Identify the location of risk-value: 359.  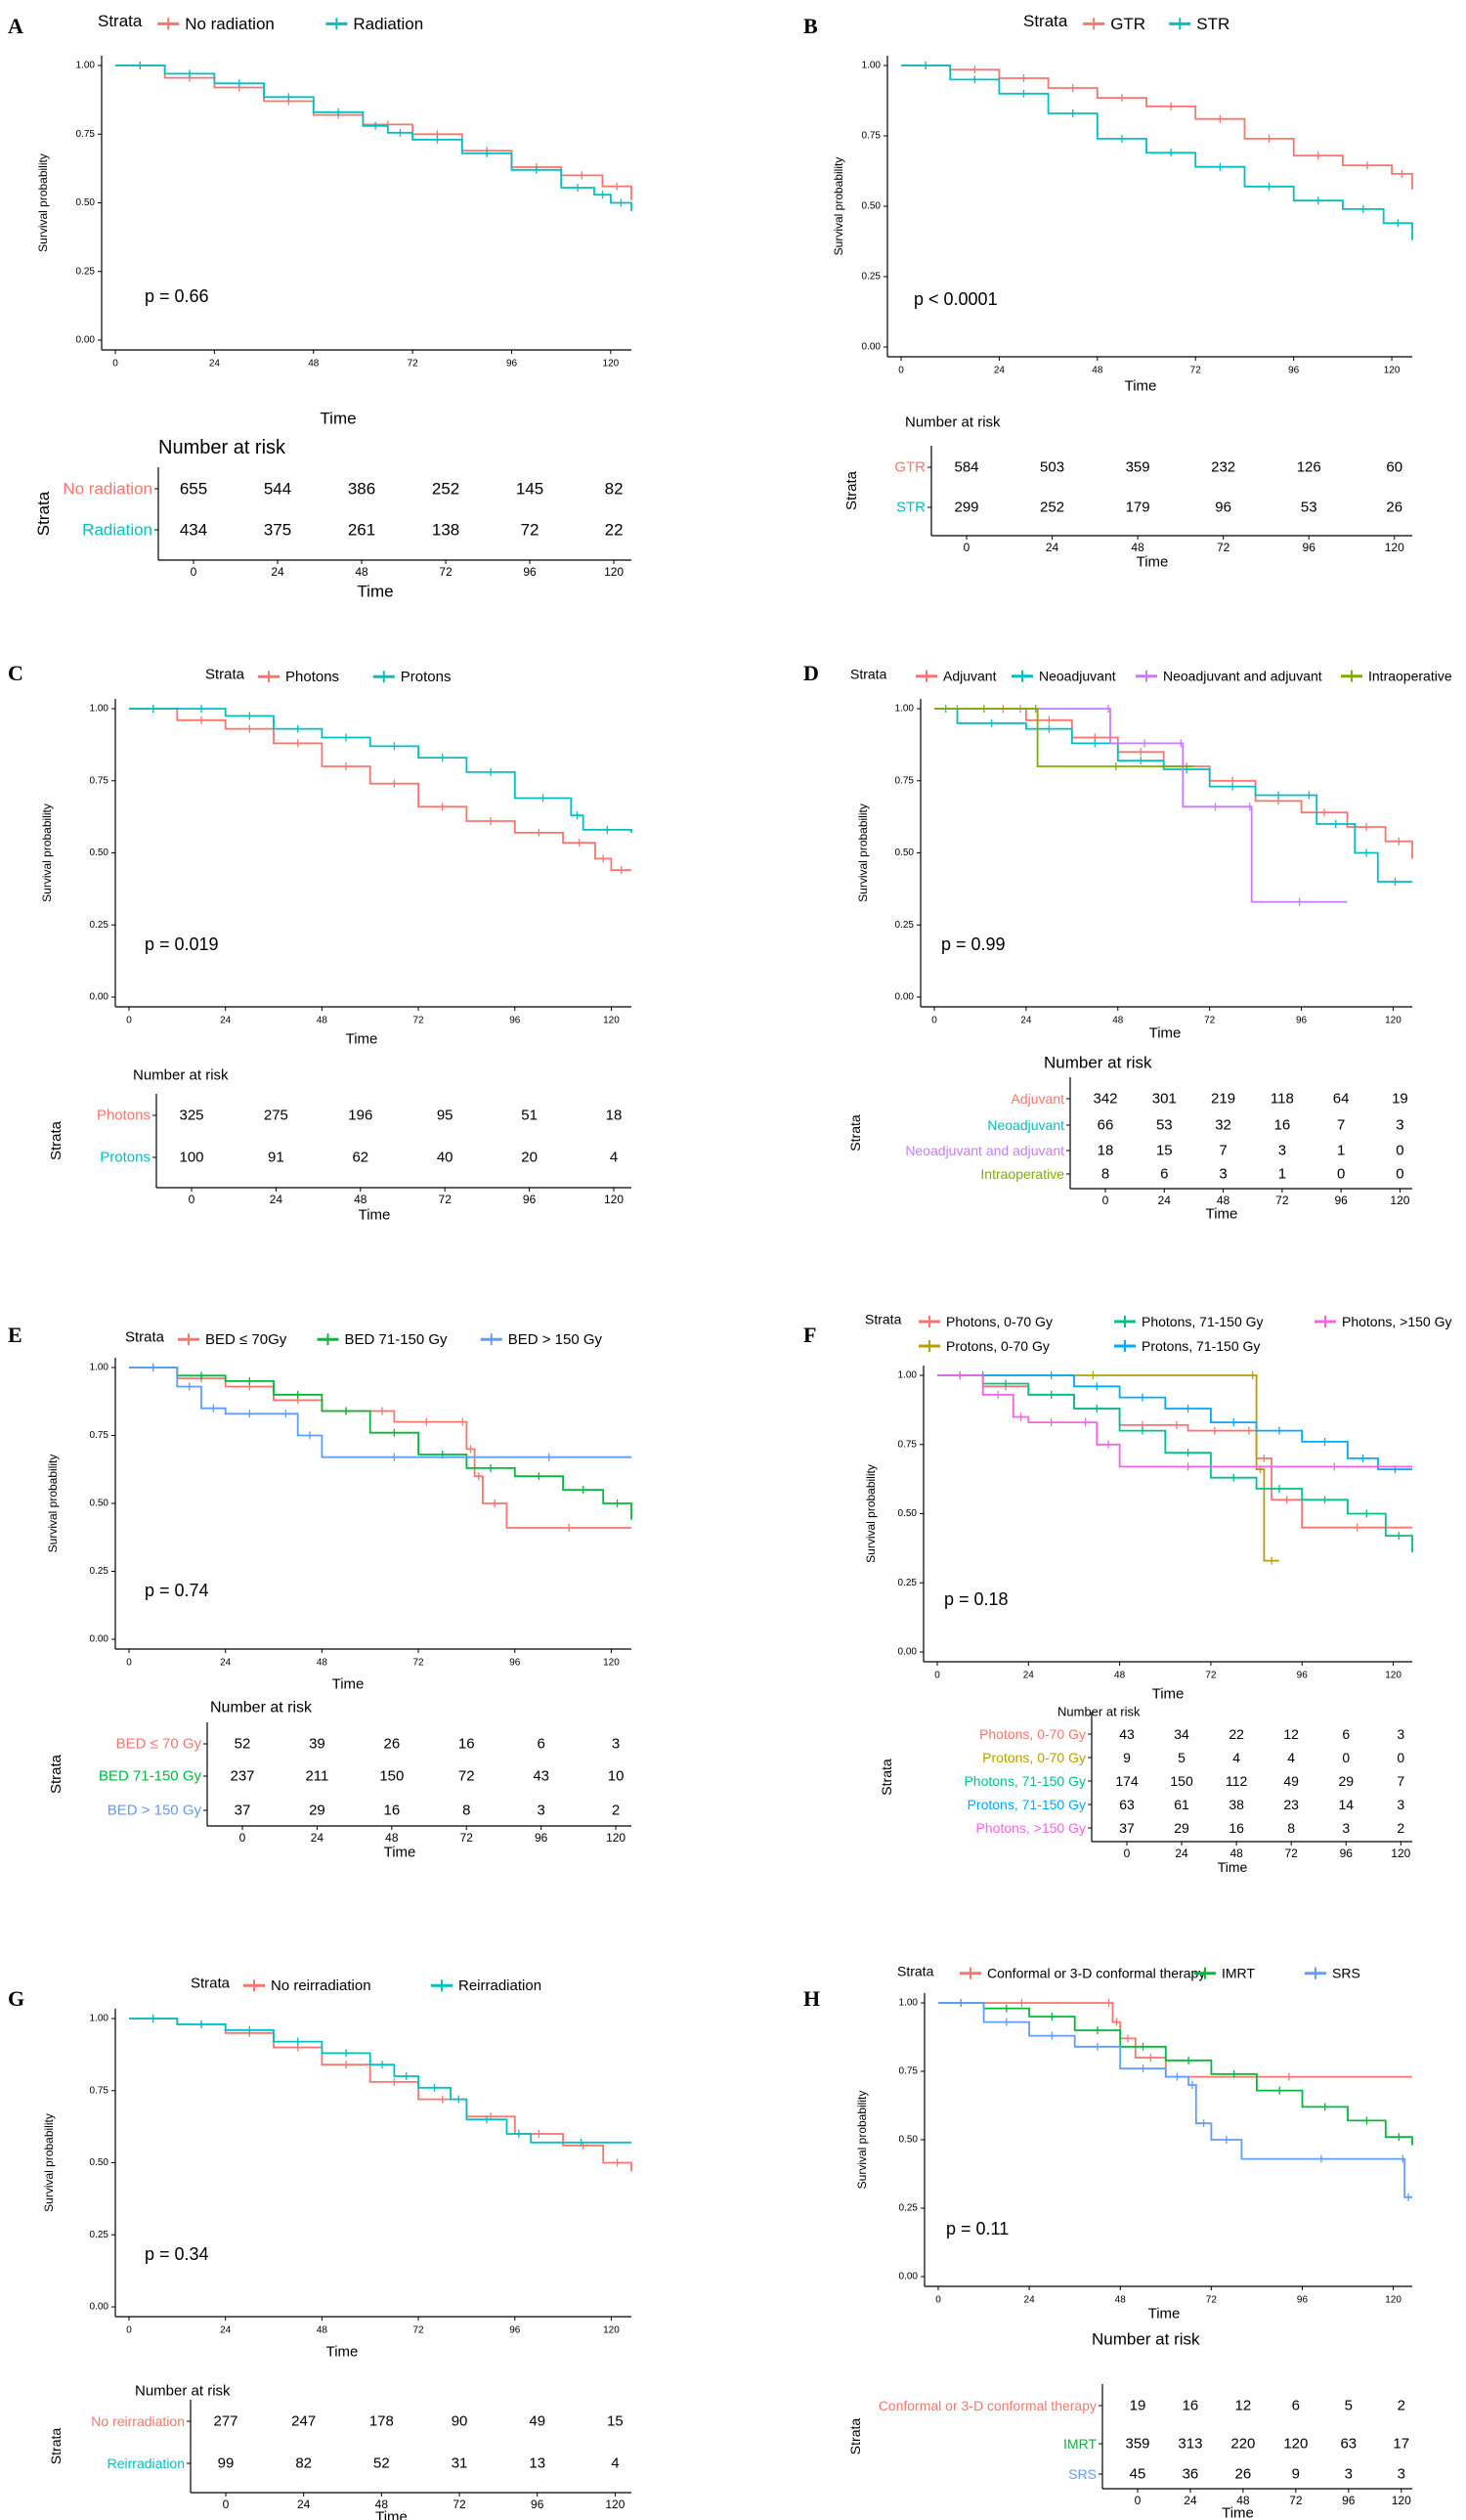
(1138, 467).